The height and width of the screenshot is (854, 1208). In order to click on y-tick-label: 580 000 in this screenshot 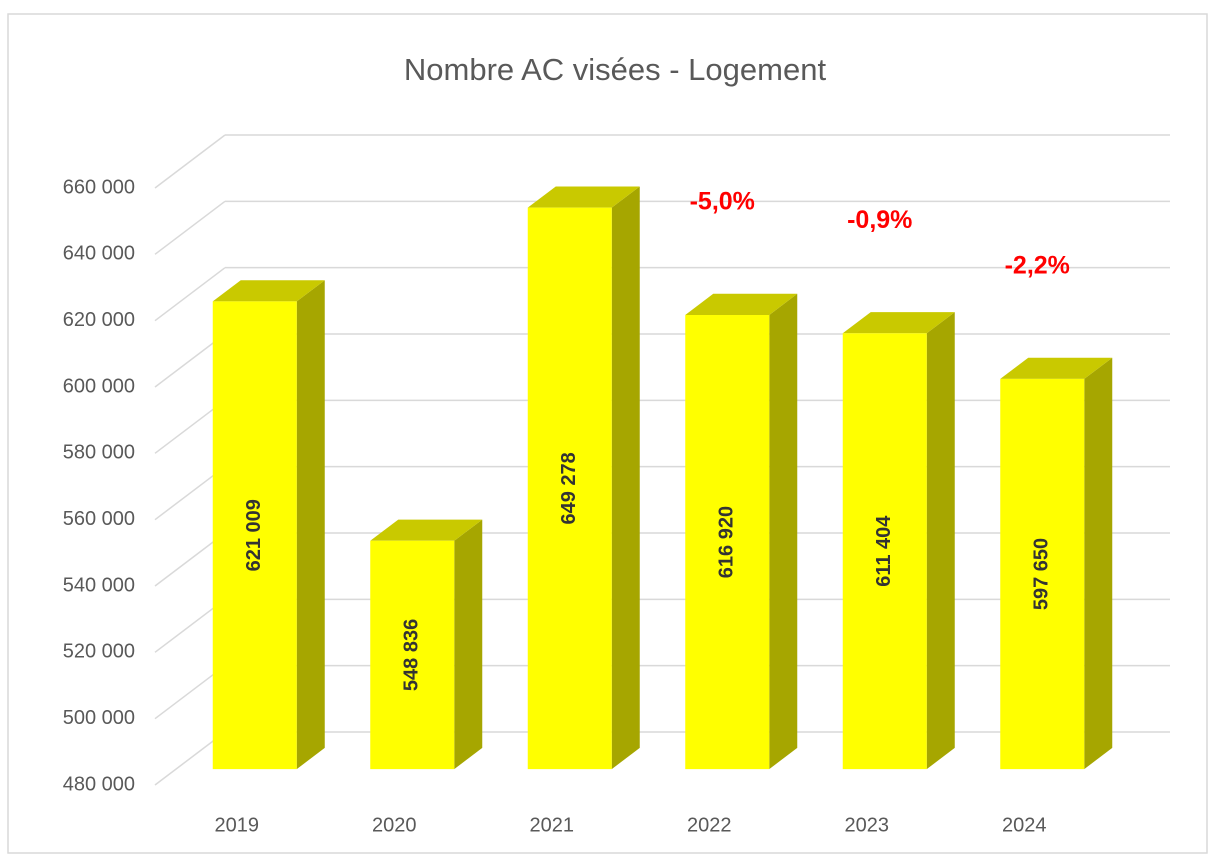, I will do `click(99, 453)`.